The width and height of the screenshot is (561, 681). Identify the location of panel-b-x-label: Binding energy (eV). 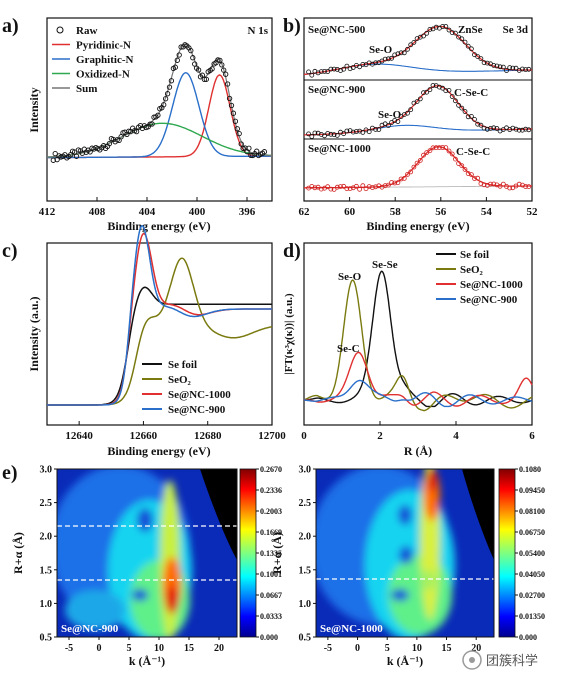
(417, 226).